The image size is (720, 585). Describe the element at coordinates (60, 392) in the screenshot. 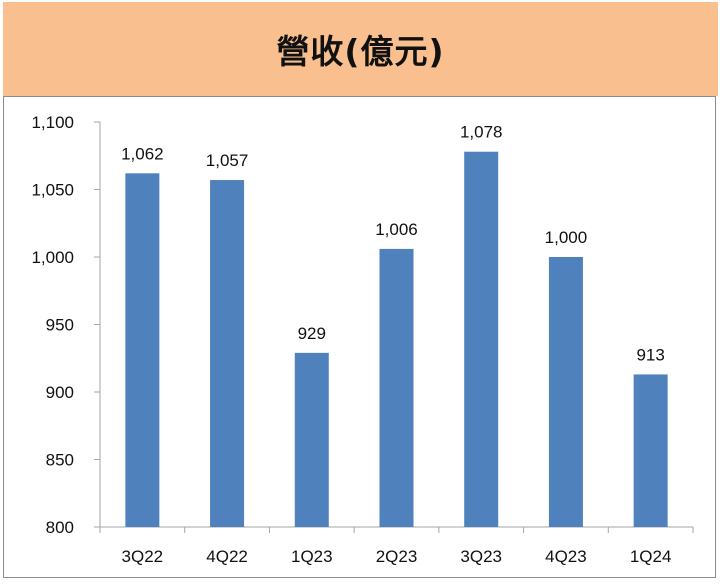

I see `y-tick-label: 900` at that location.